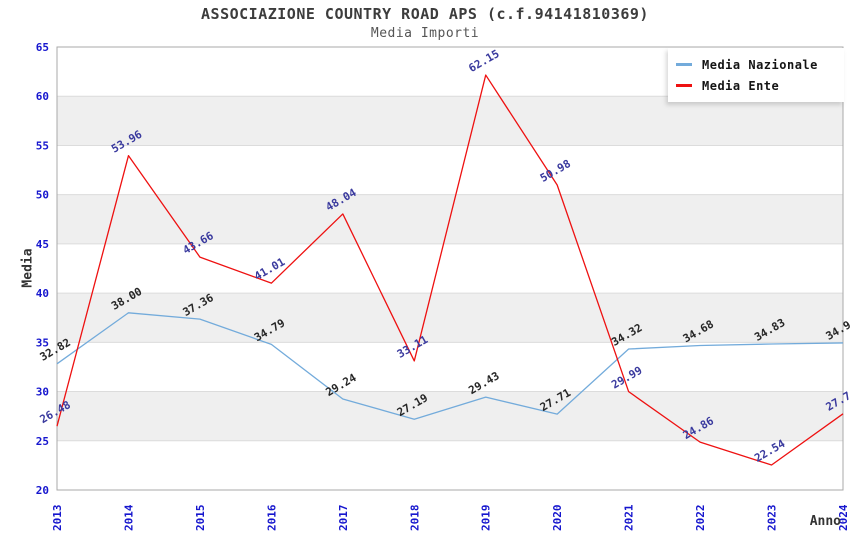 This screenshot has height=550, width=850. Describe the element at coordinates (557, 518) in the screenshot. I see `x-tick-label: 2020` at that location.